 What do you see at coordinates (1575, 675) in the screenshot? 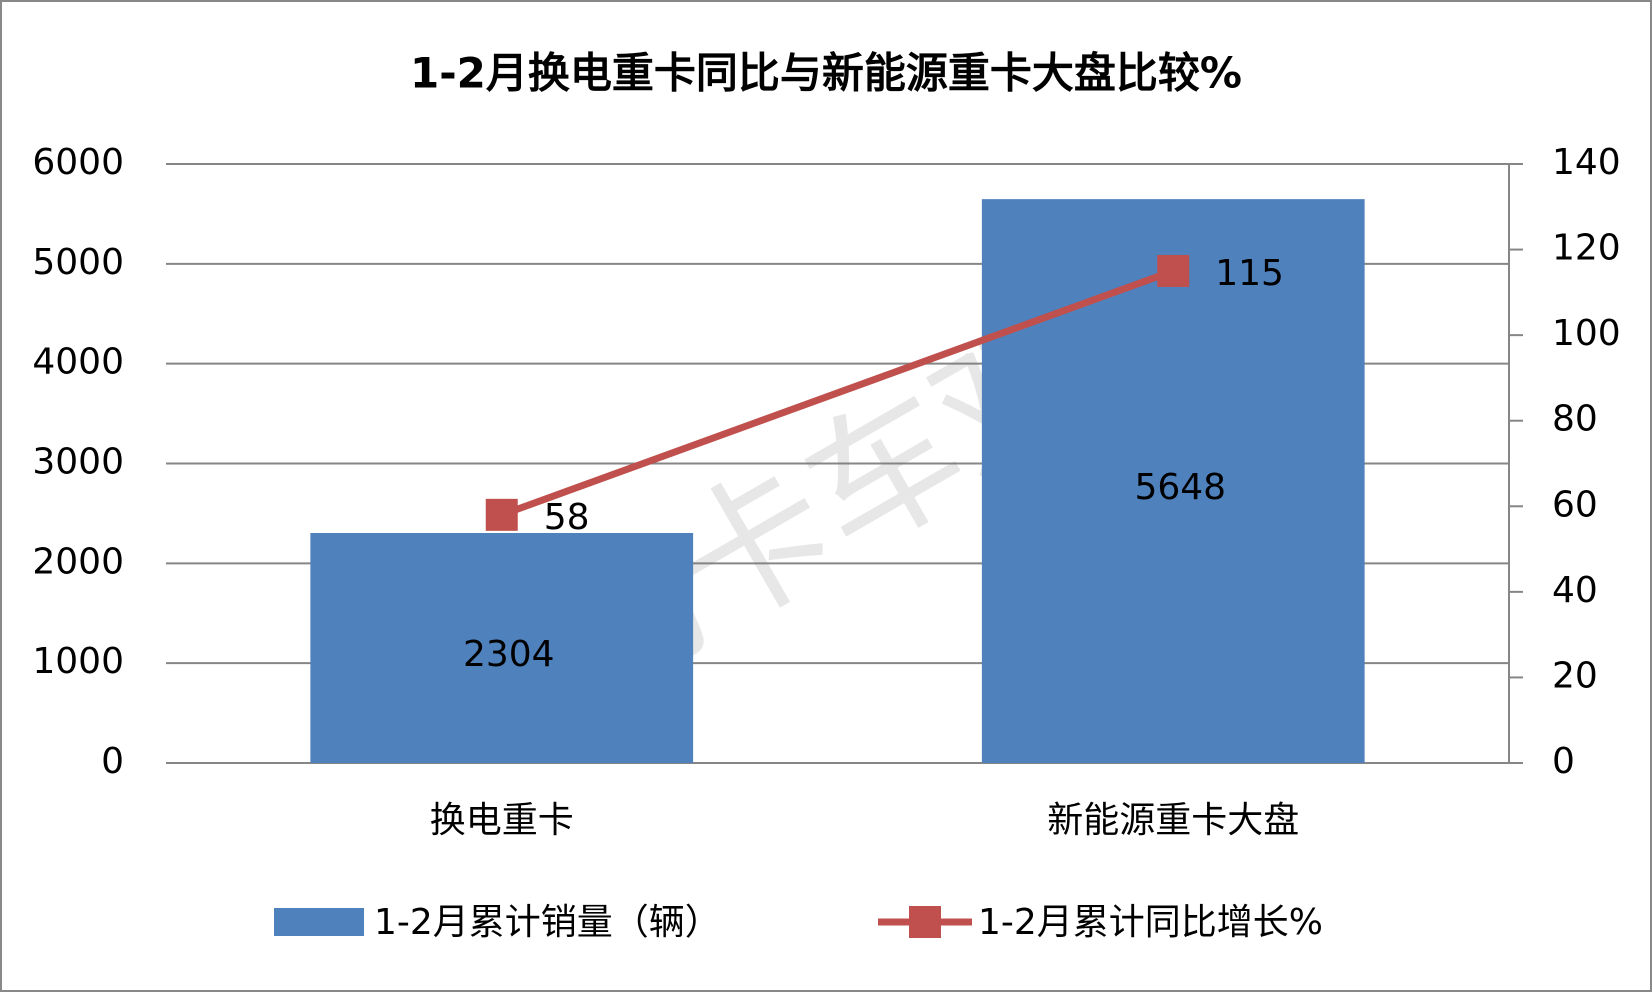
I see `y2-tick-label: 20` at bounding box center [1575, 675].